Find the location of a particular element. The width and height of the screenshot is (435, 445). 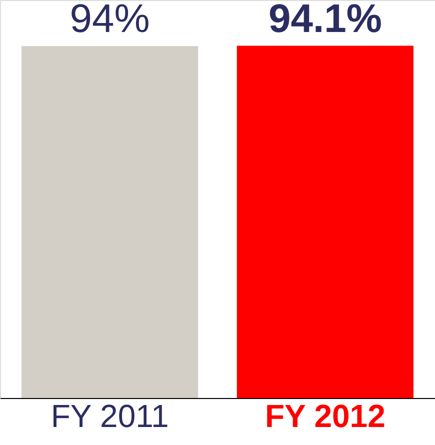

data-label: 94% is located at coordinates (110, 21).